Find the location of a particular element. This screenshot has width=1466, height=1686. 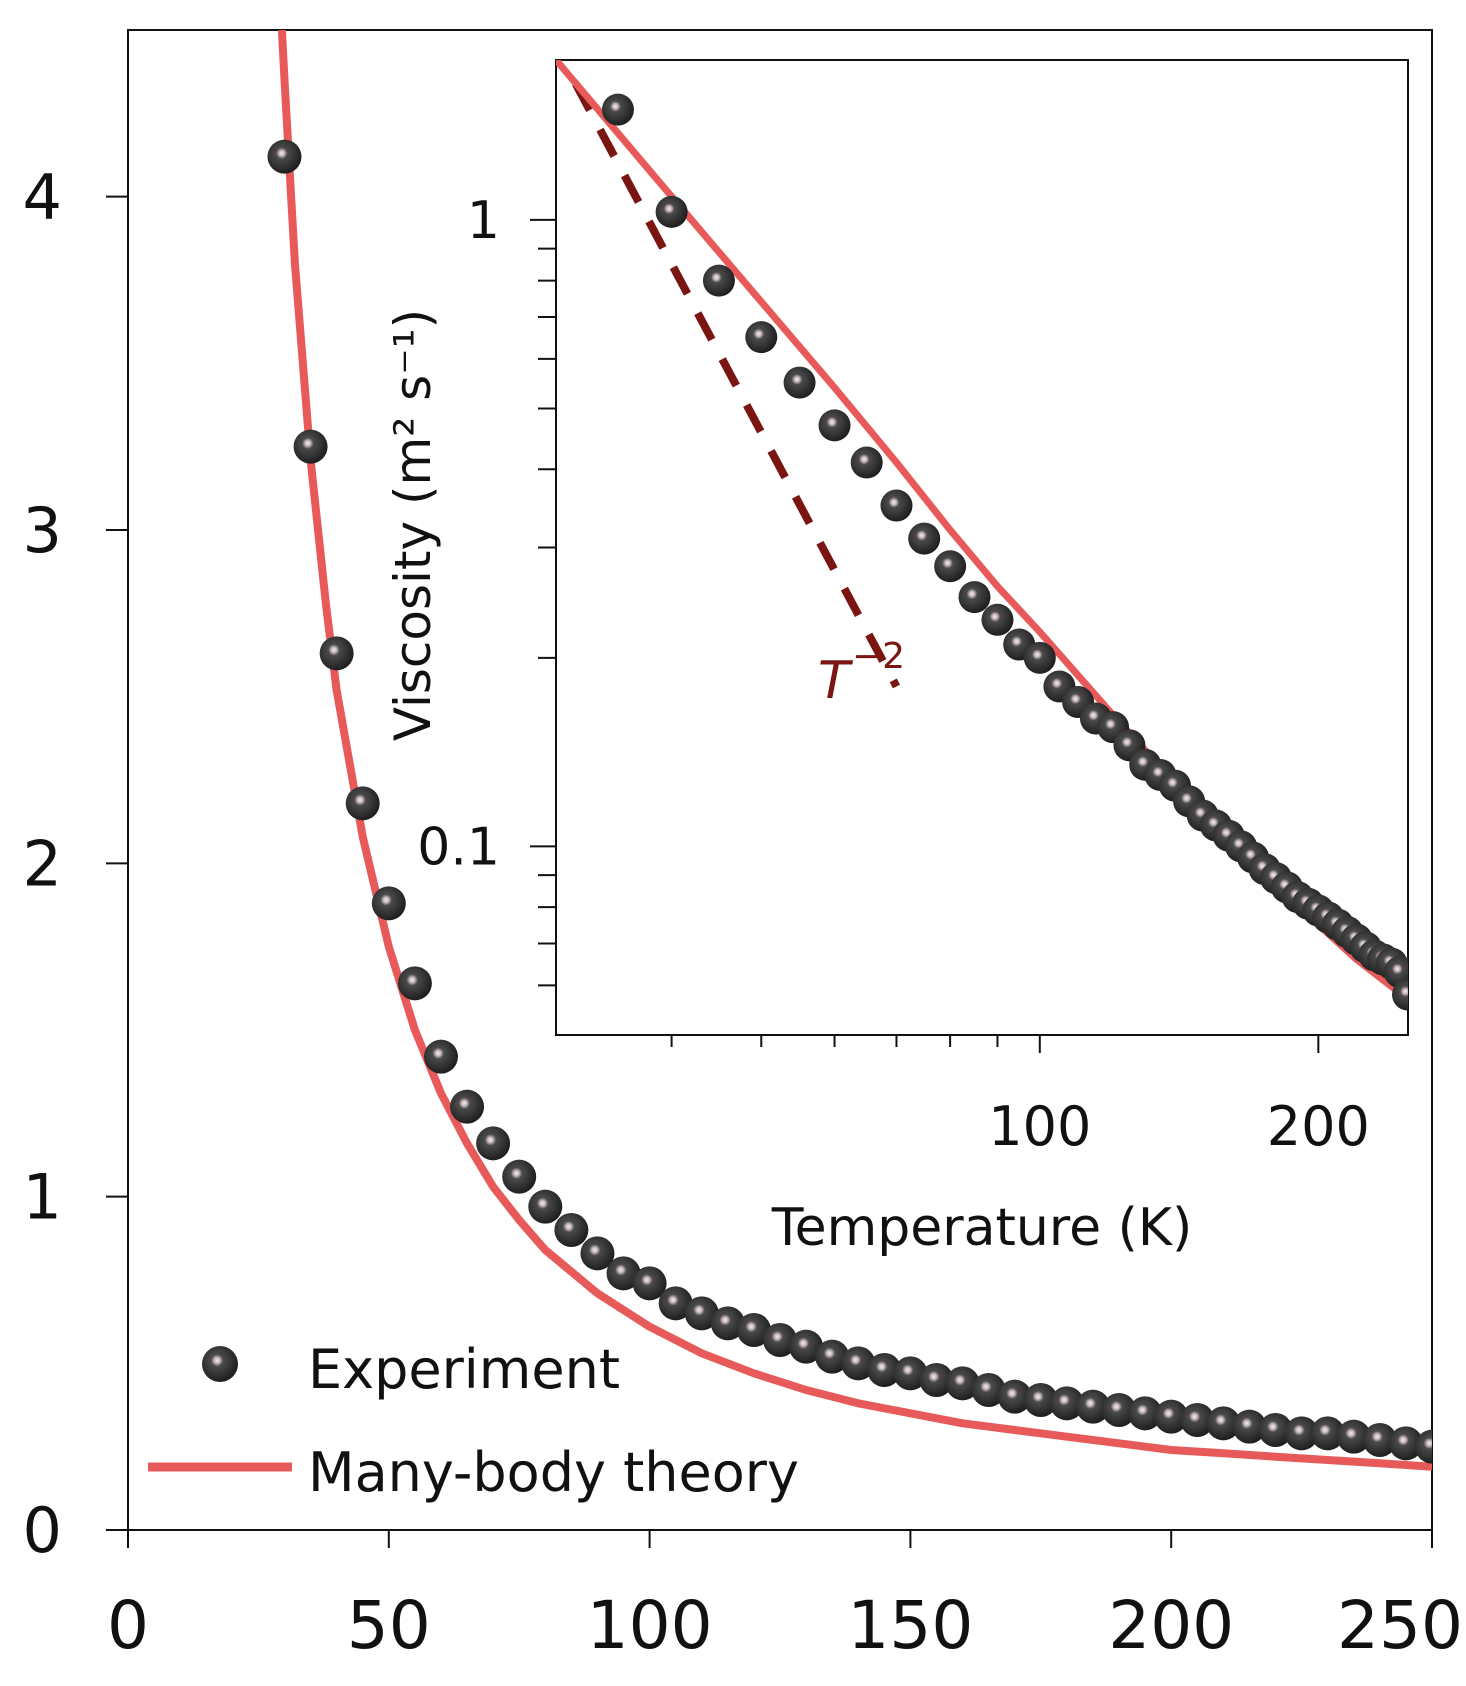

inset-y-tick-label: 1 is located at coordinates (483, 221).